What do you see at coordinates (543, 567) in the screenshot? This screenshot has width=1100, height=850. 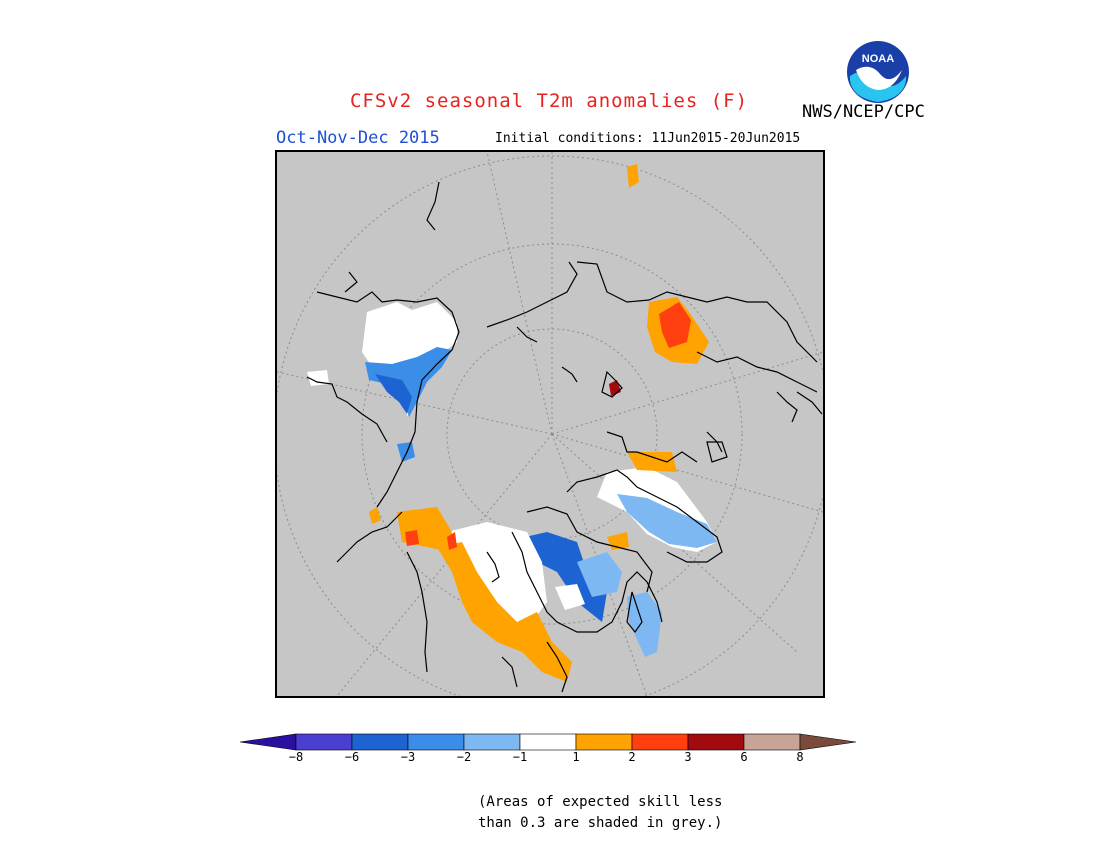 I see `anomaly-north-america` at bounding box center [543, 567].